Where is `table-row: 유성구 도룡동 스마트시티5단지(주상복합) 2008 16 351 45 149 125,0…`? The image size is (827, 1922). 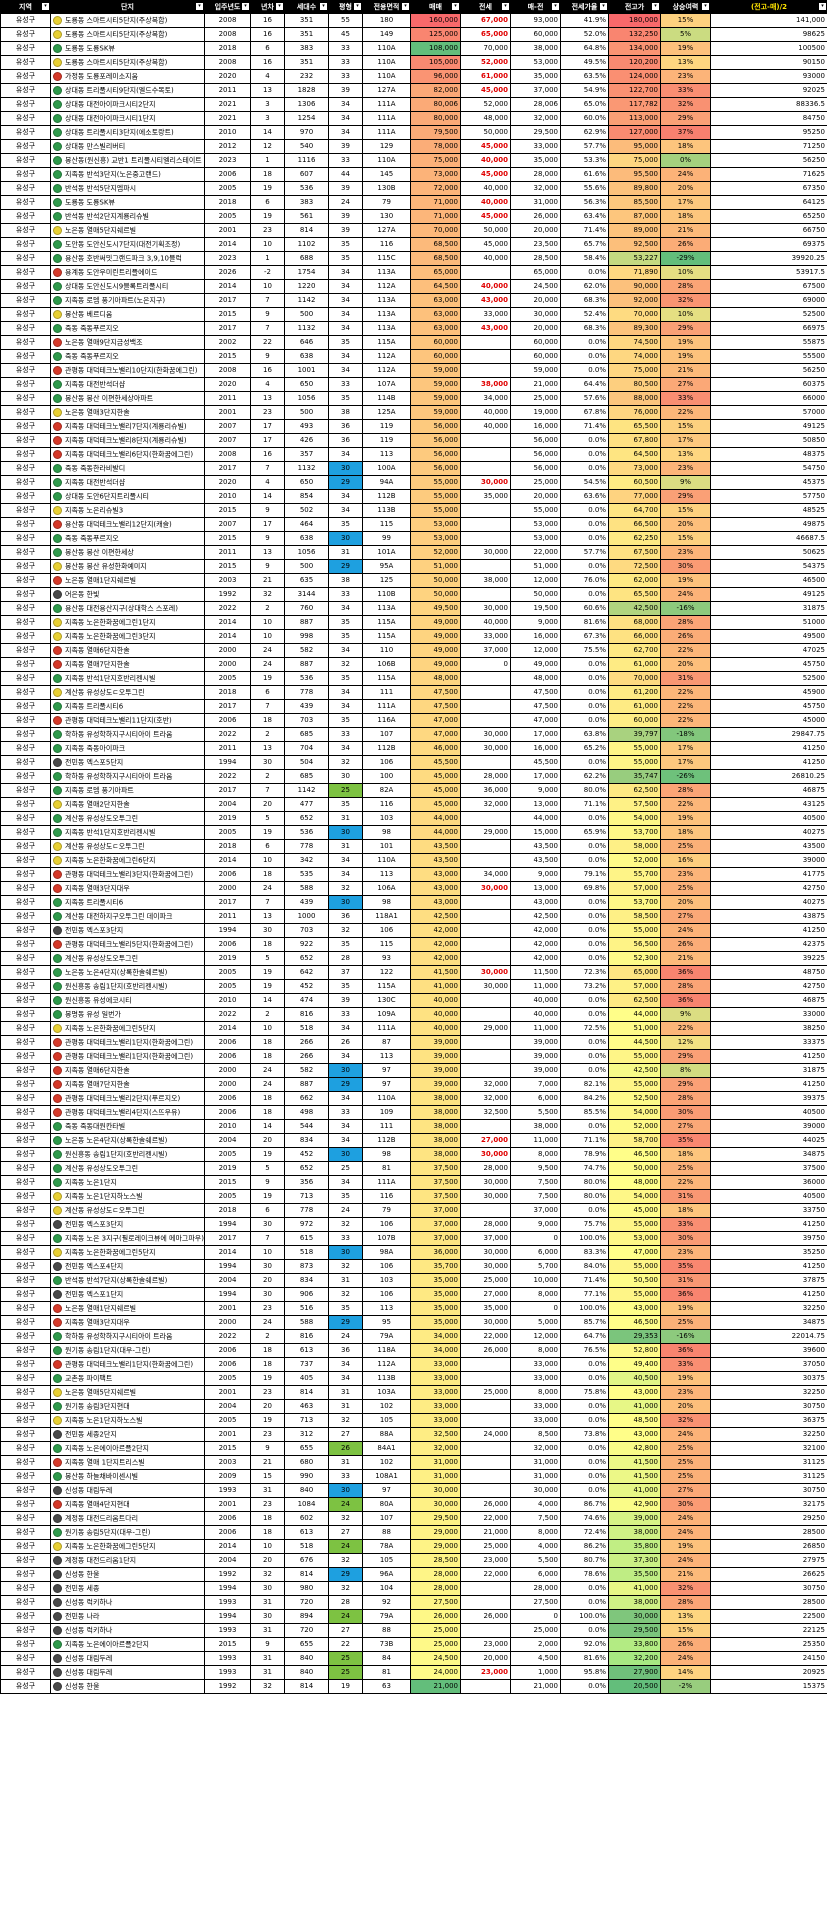 table-row: 유성구 도룡동 스마트시티5단지(주상복합) 2008 16 351 45 149 125,0… is located at coordinates (413, 34).